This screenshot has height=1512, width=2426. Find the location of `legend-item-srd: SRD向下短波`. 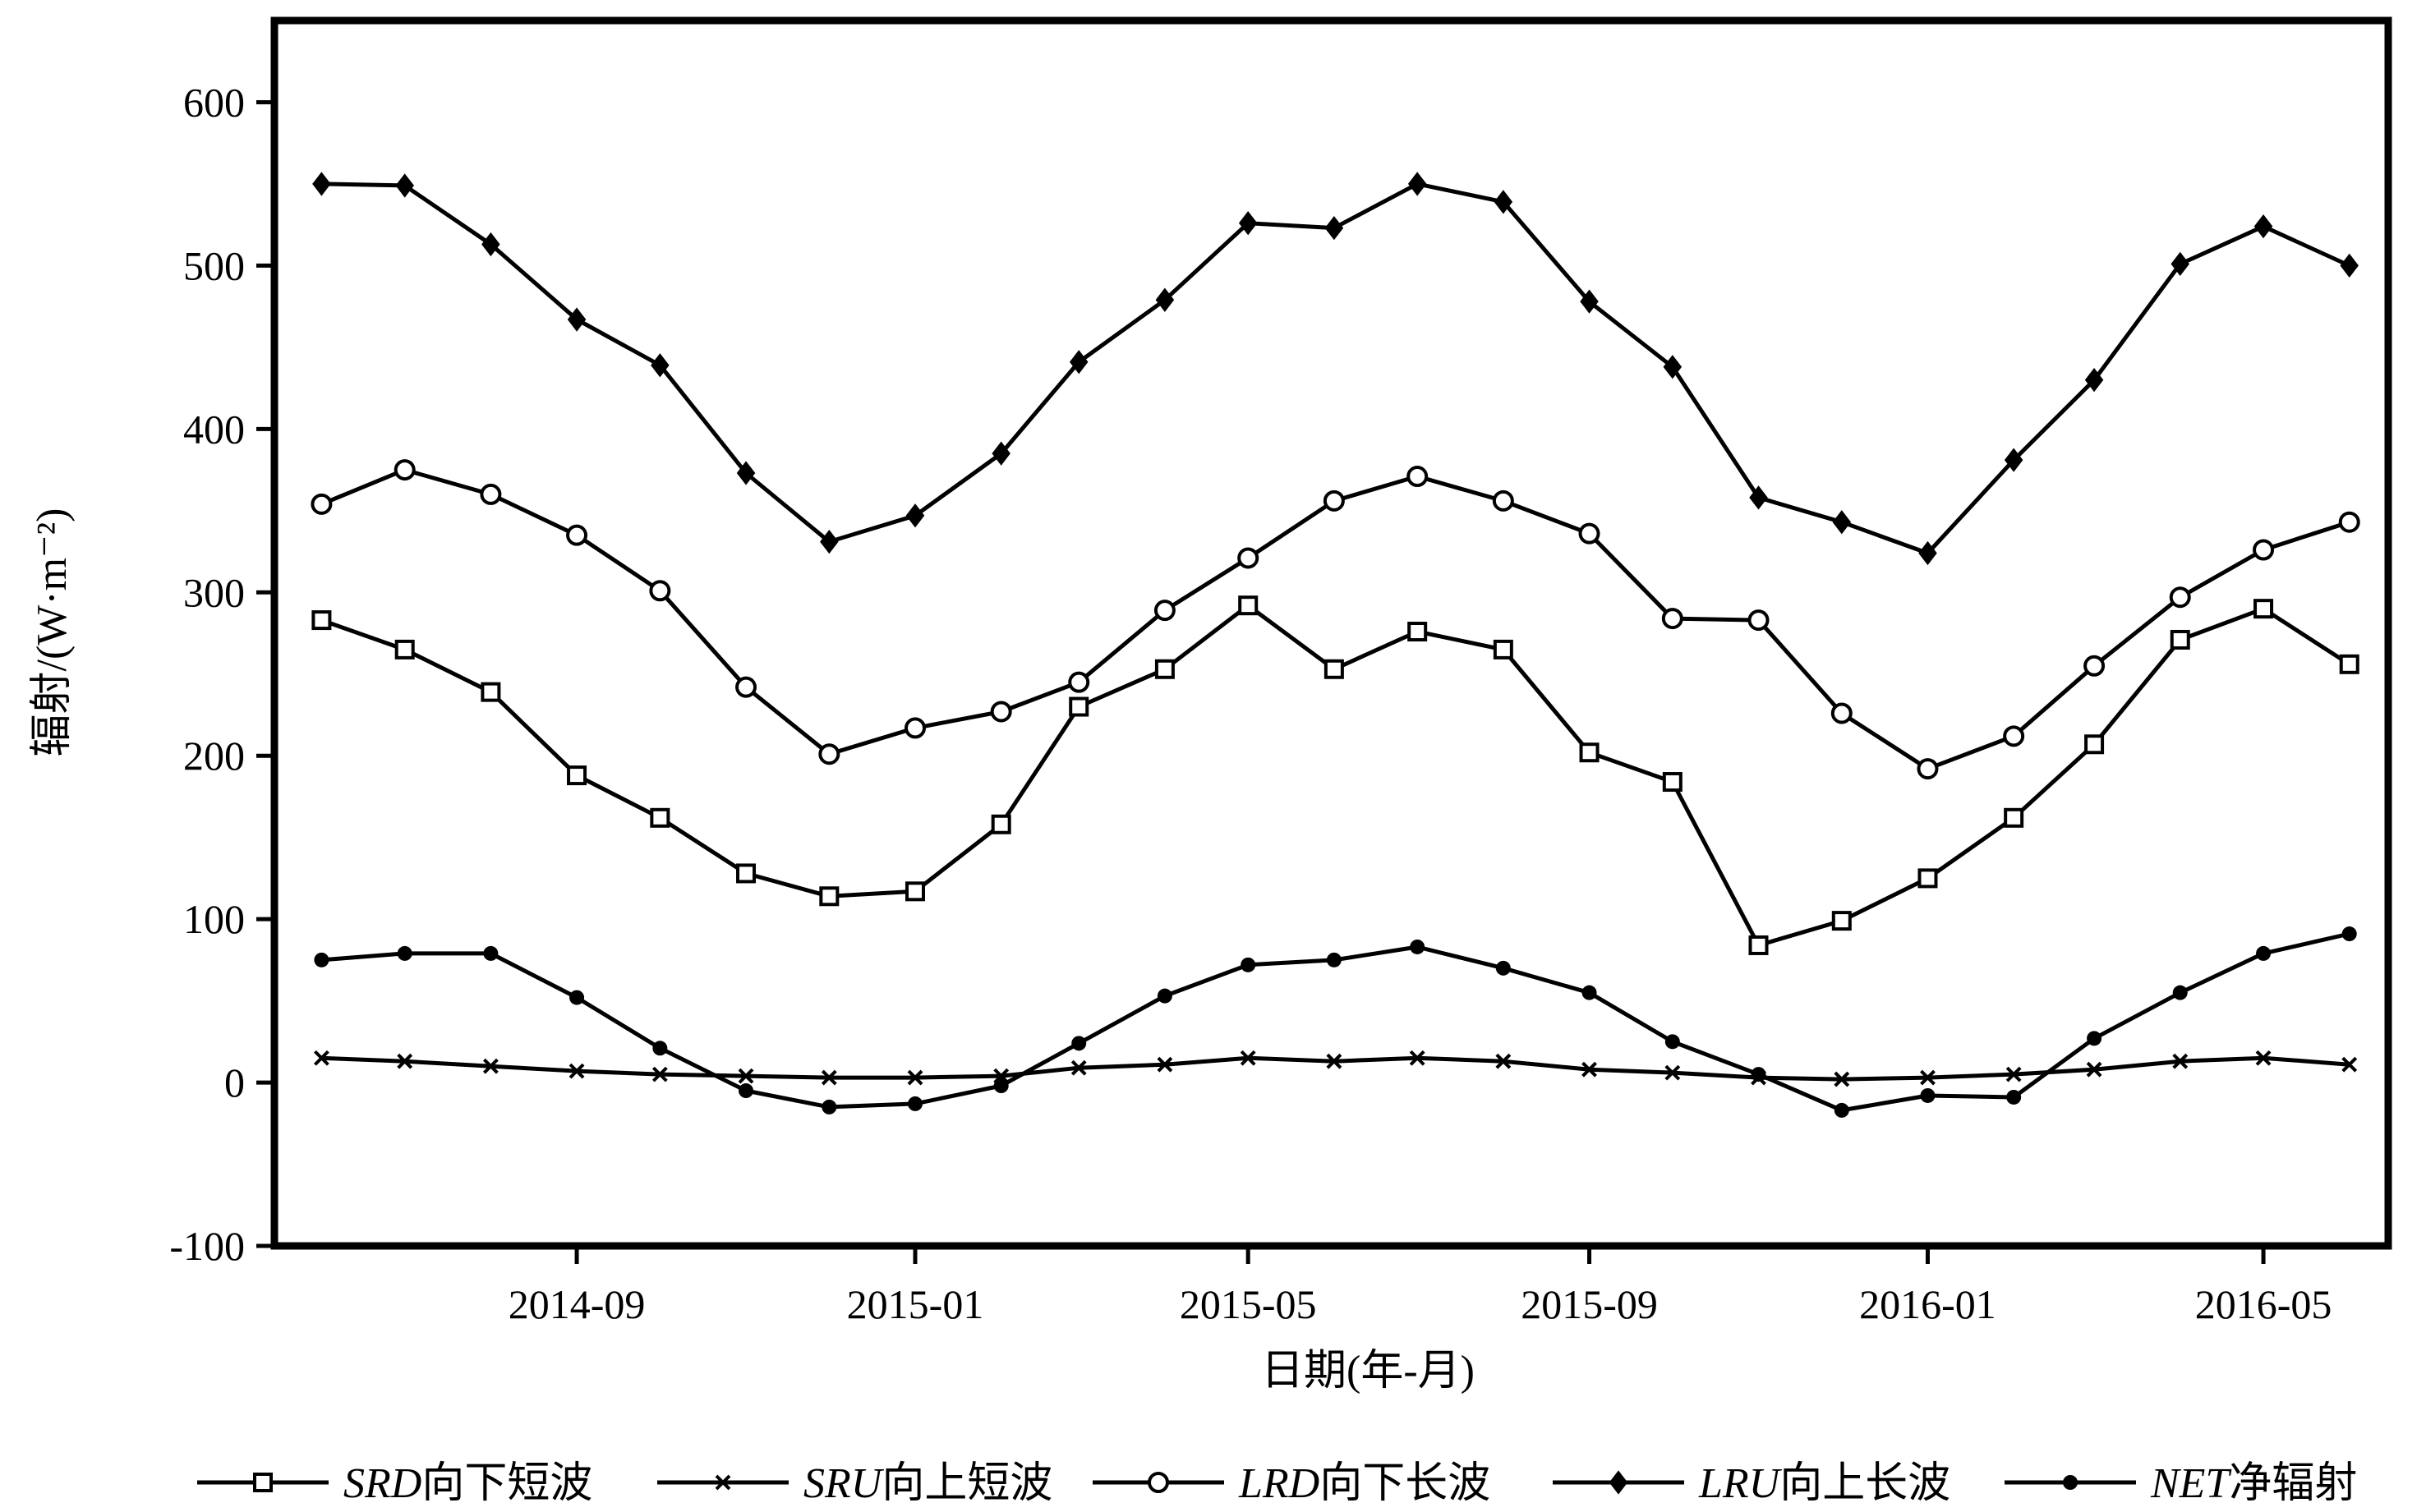

legend-item-srd: SRD向下短波 is located at coordinates (394, 1483).